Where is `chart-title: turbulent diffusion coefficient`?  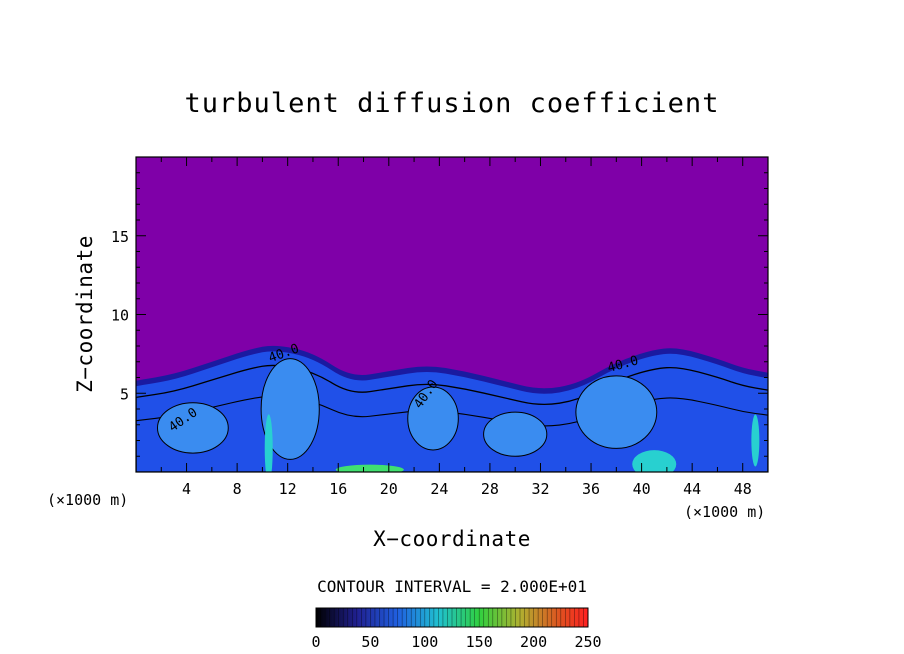 chart-title: turbulent diffusion coefficient is located at coordinates (452, 103).